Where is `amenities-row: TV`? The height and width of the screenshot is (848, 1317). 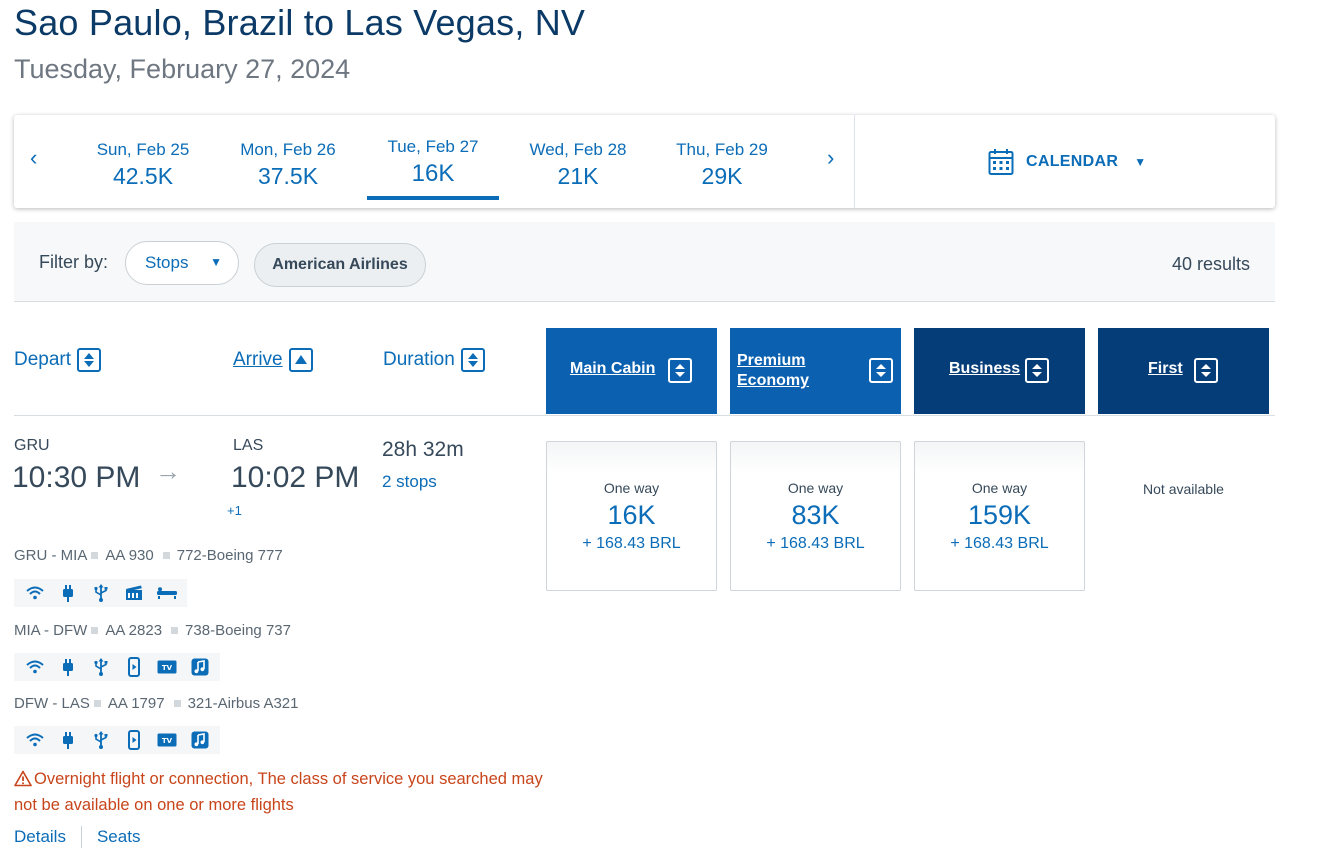
amenities-row: TV is located at coordinates (117, 667).